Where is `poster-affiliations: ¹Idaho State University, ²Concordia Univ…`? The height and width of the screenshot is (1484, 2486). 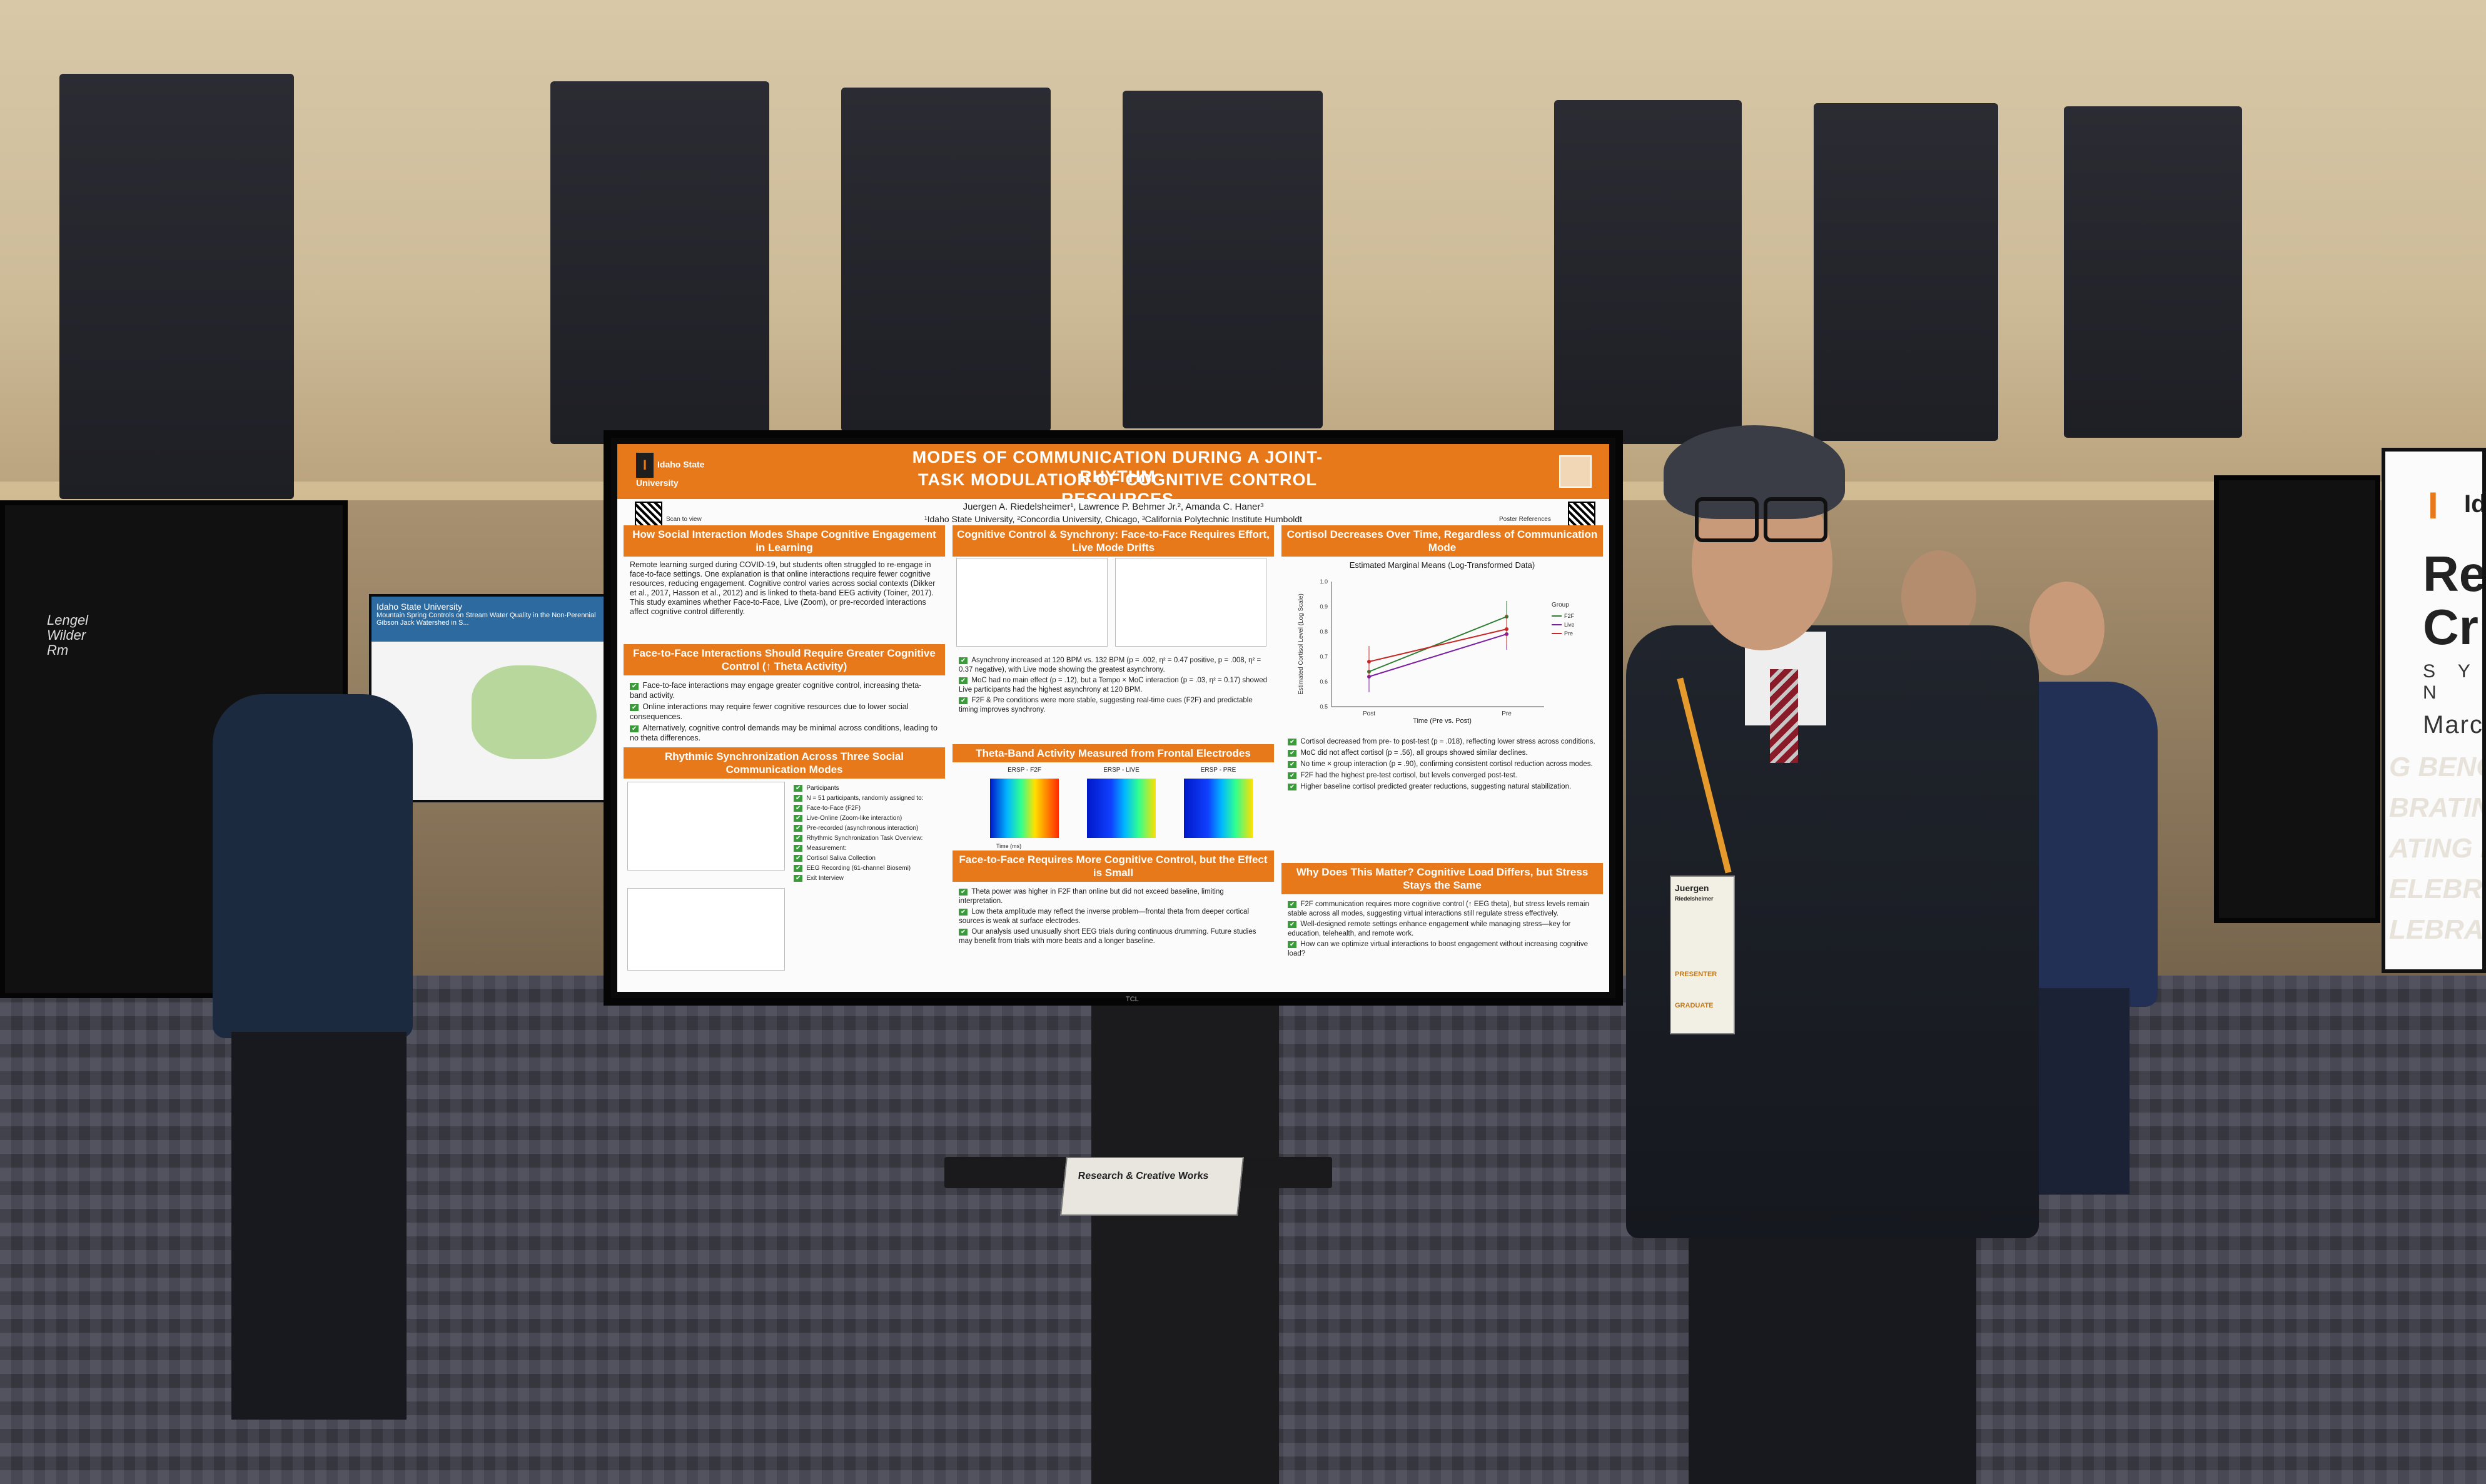 poster-affiliations: ¹Idaho State University, ²Concordia Univ… is located at coordinates (1113, 519).